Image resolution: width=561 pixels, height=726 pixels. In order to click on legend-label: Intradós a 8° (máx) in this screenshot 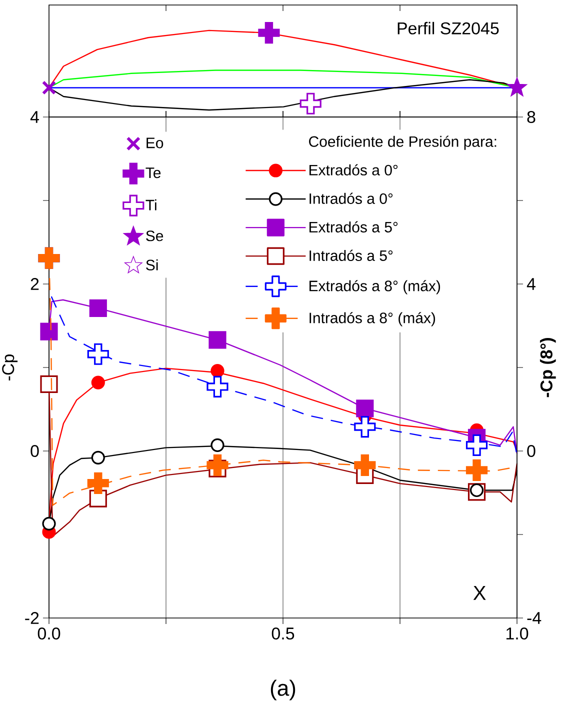, I will do `click(373, 319)`.